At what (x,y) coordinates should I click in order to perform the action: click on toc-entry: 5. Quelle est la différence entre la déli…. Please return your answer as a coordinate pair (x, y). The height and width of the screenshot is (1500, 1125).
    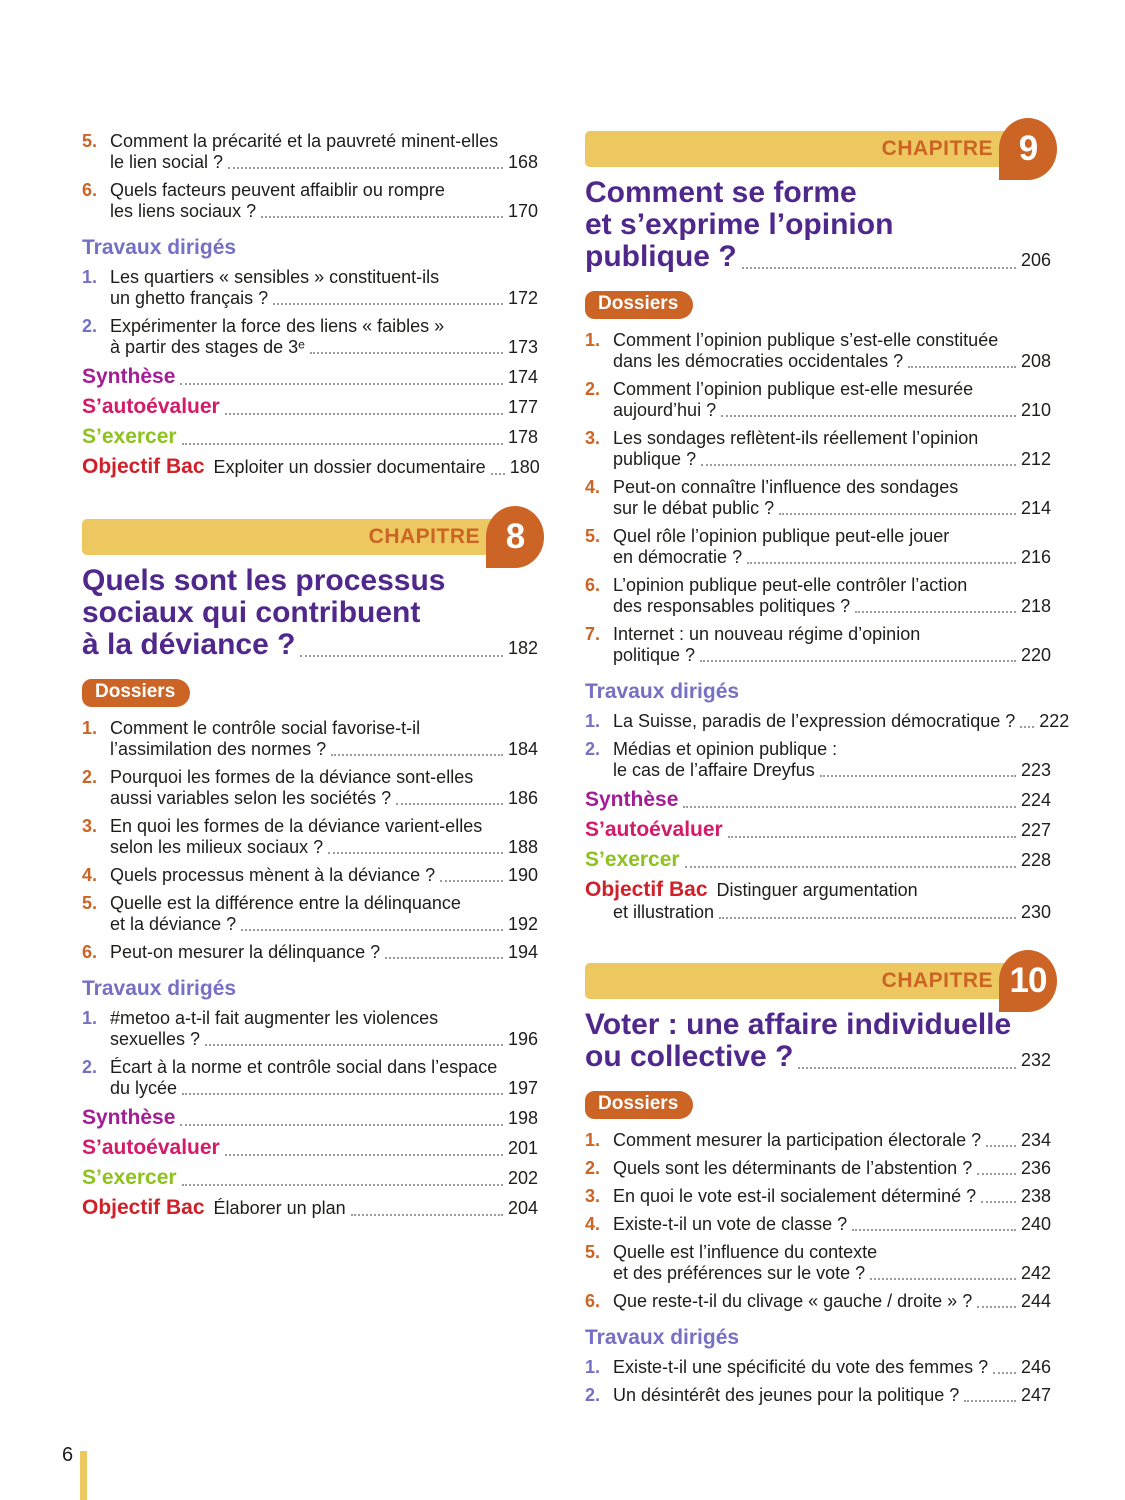
    Looking at the image, I should click on (310, 914).